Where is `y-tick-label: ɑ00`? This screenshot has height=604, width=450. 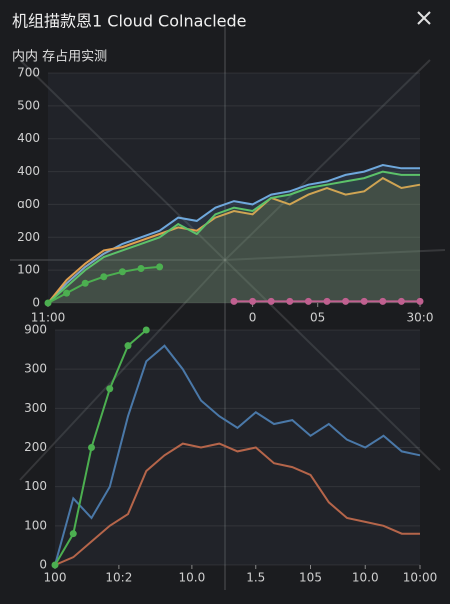
y-tick-label: ɑ00 is located at coordinates (28, 204).